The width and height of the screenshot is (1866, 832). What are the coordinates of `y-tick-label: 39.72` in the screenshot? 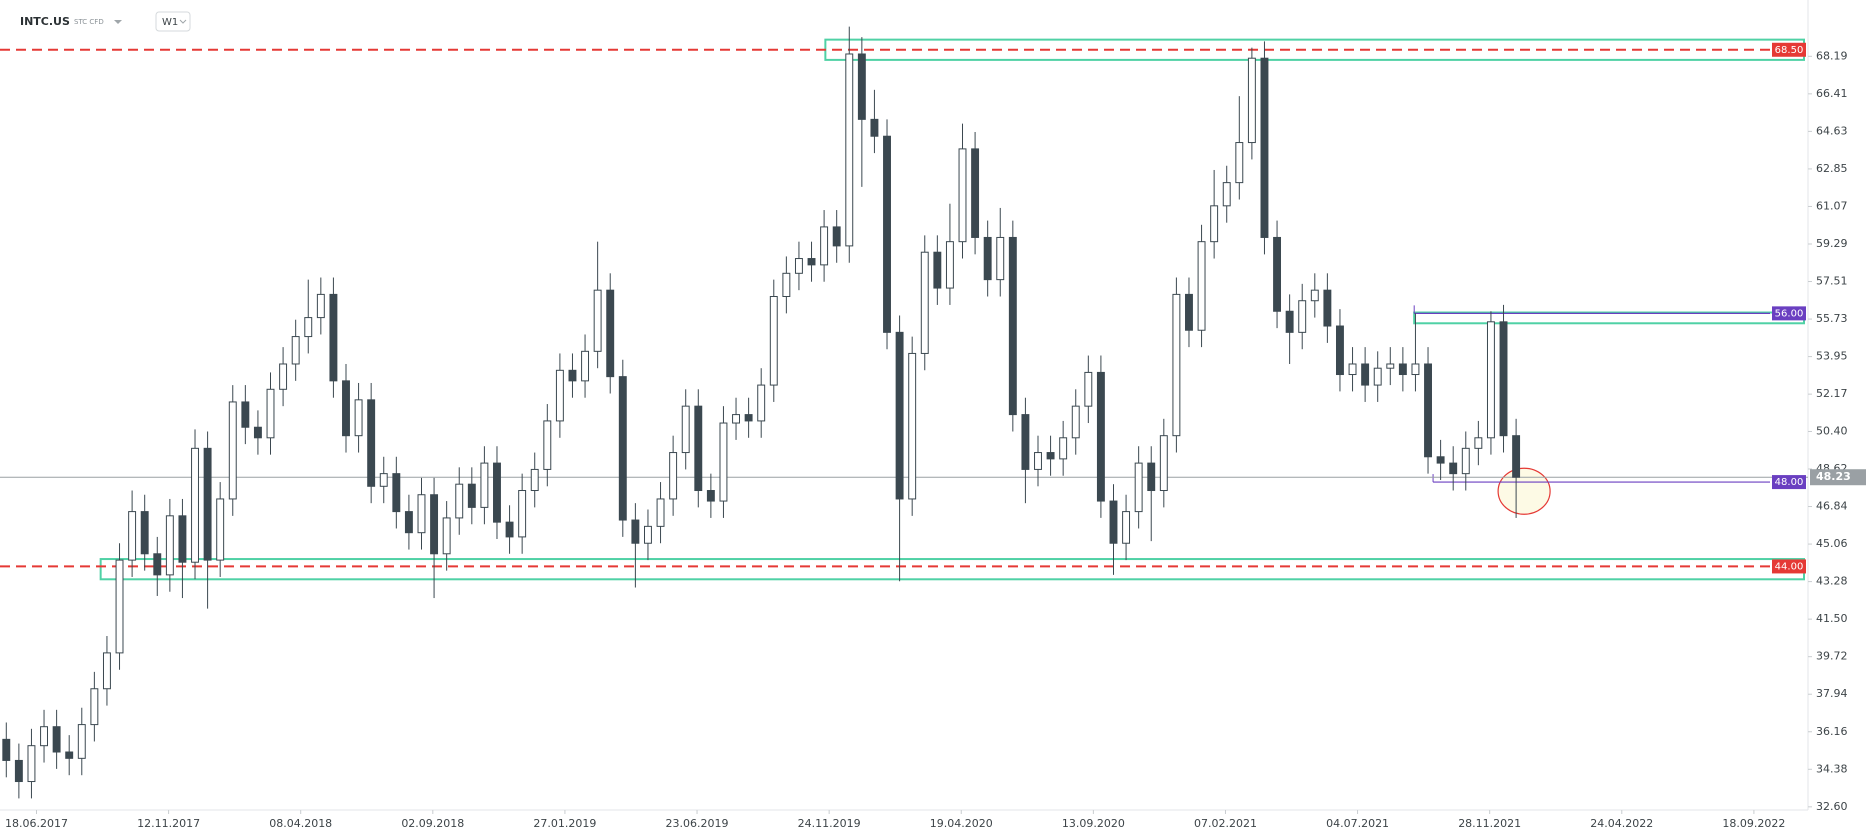 It's located at (1832, 656).